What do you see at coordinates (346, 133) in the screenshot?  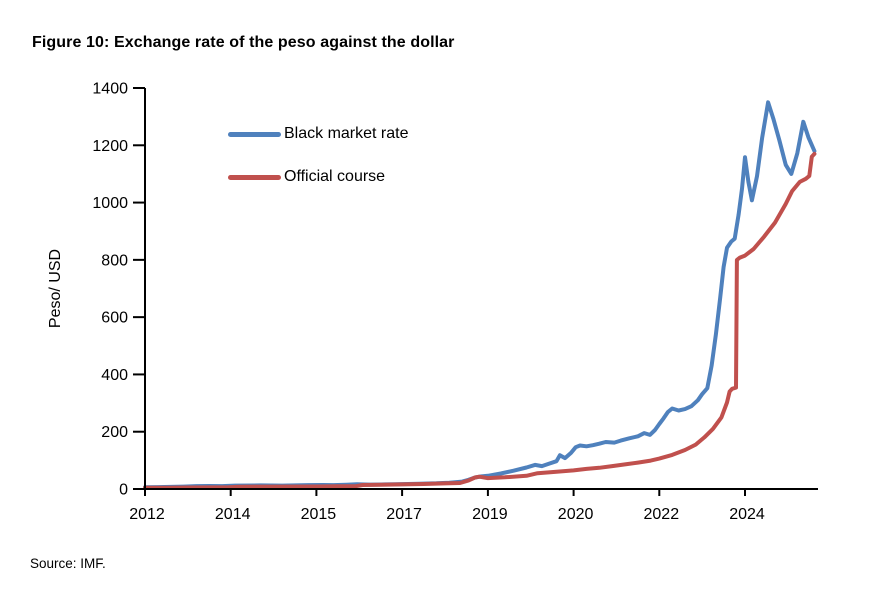 I see `legend-label-black-market-rate: Black market rate` at bounding box center [346, 133].